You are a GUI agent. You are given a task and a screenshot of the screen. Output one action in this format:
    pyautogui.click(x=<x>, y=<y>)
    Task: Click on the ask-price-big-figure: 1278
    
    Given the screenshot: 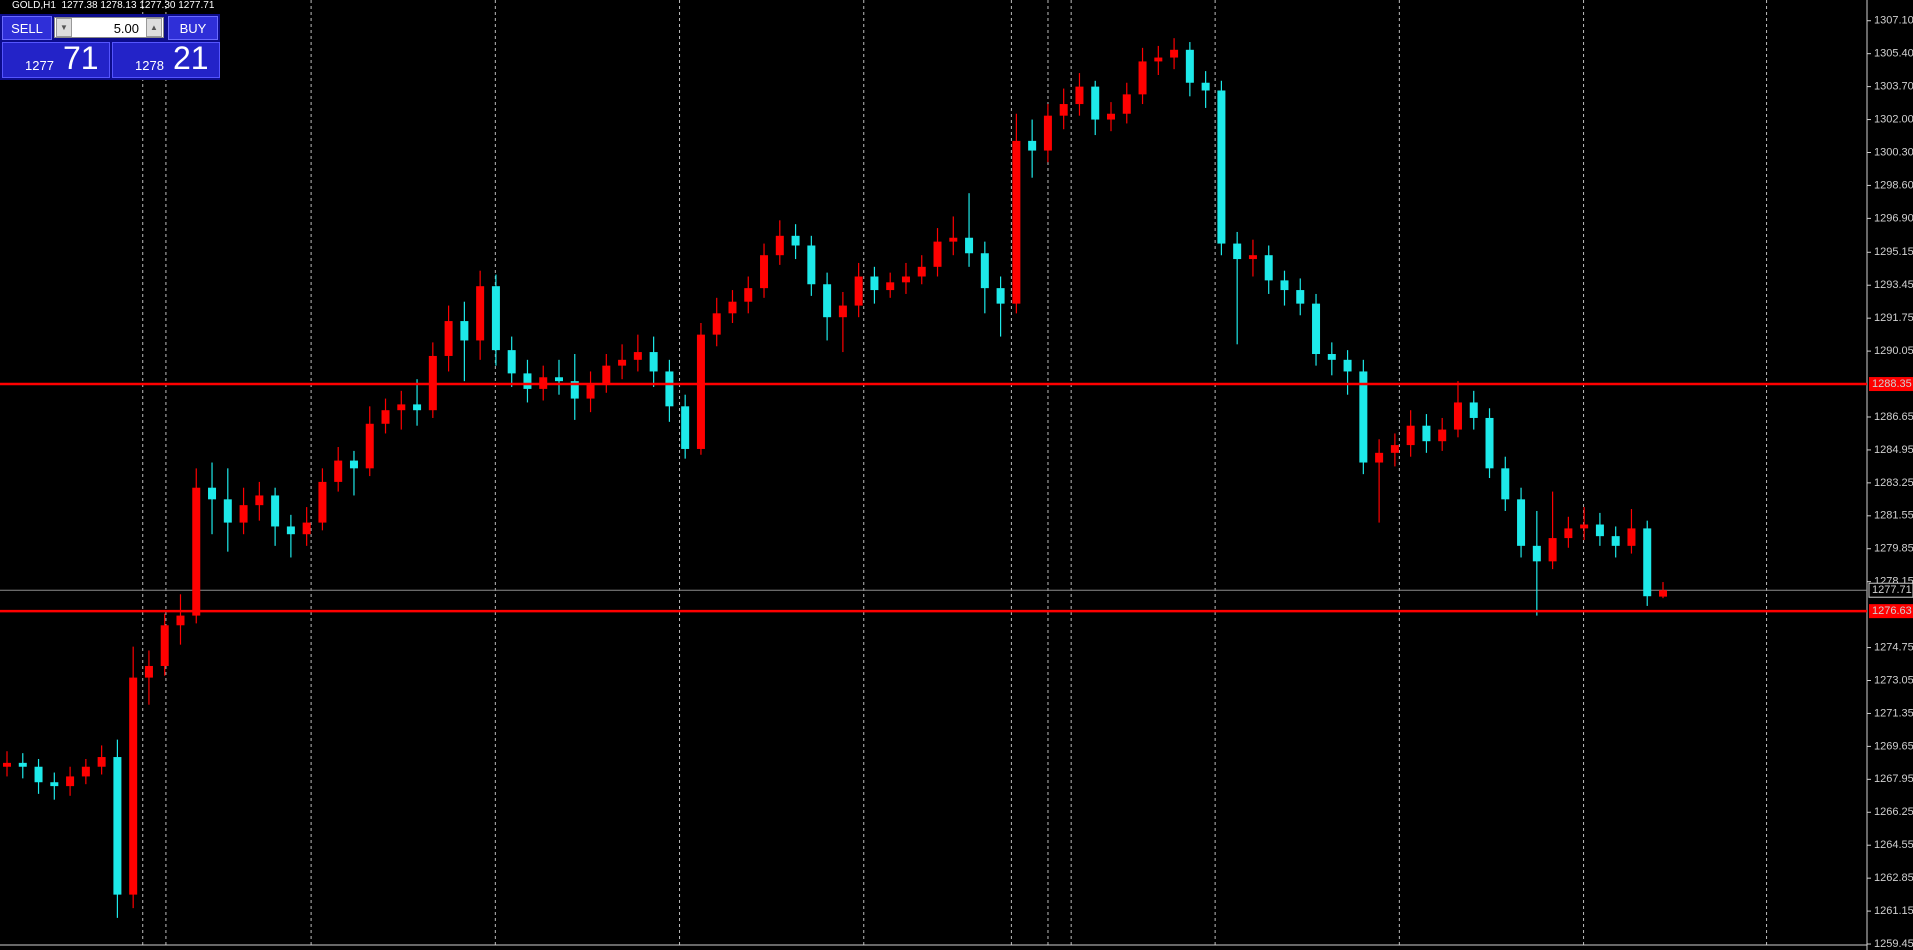 What is the action you would take?
    pyautogui.click(x=149, y=65)
    